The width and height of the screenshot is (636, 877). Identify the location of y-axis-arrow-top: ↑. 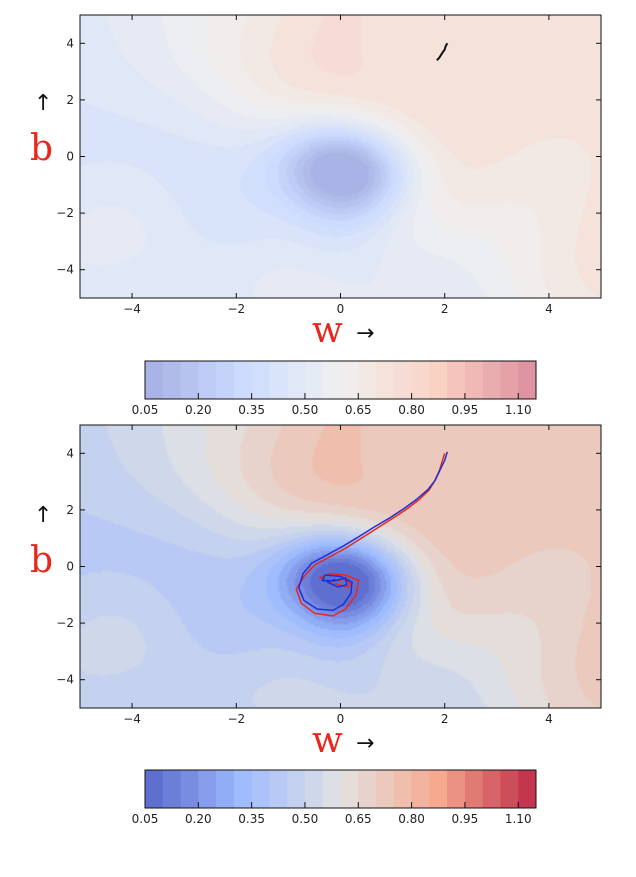
(43, 103).